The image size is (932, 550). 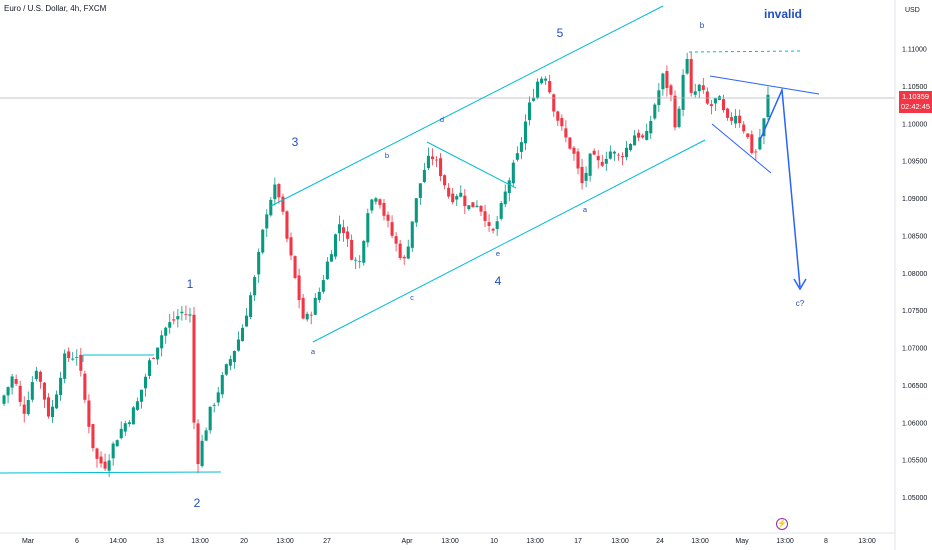 What do you see at coordinates (783, 14) in the screenshot?
I see `invalid-label: invalid` at bounding box center [783, 14].